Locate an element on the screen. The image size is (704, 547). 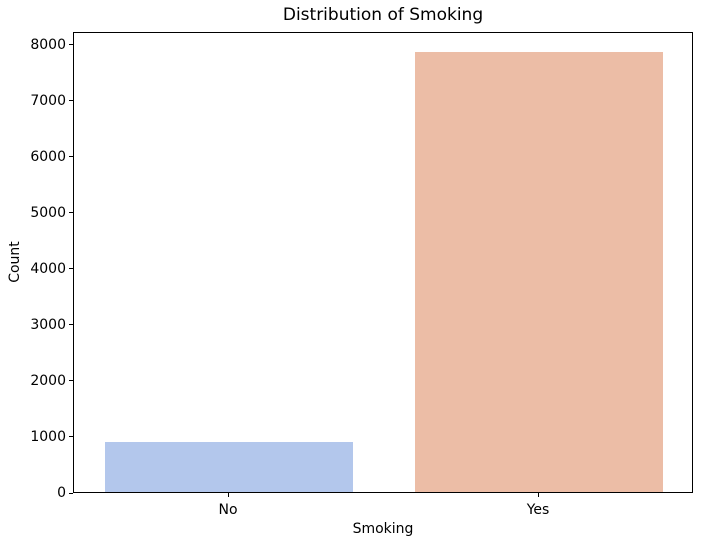
y-tick-label: 2000 is located at coordinates (48, 380).